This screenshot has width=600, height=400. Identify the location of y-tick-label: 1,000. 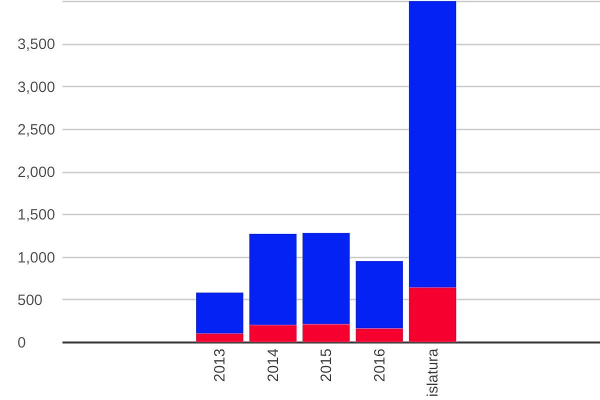
(37, 257).